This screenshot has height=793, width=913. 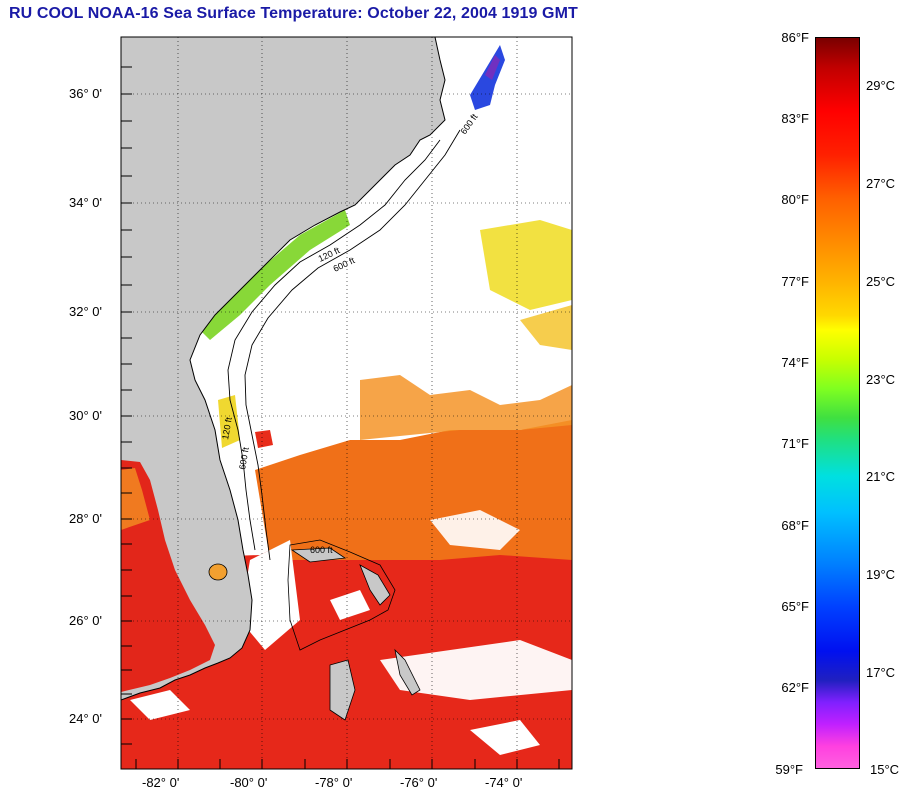 I want to click on contour-600ft, so click(x=352, y=345).